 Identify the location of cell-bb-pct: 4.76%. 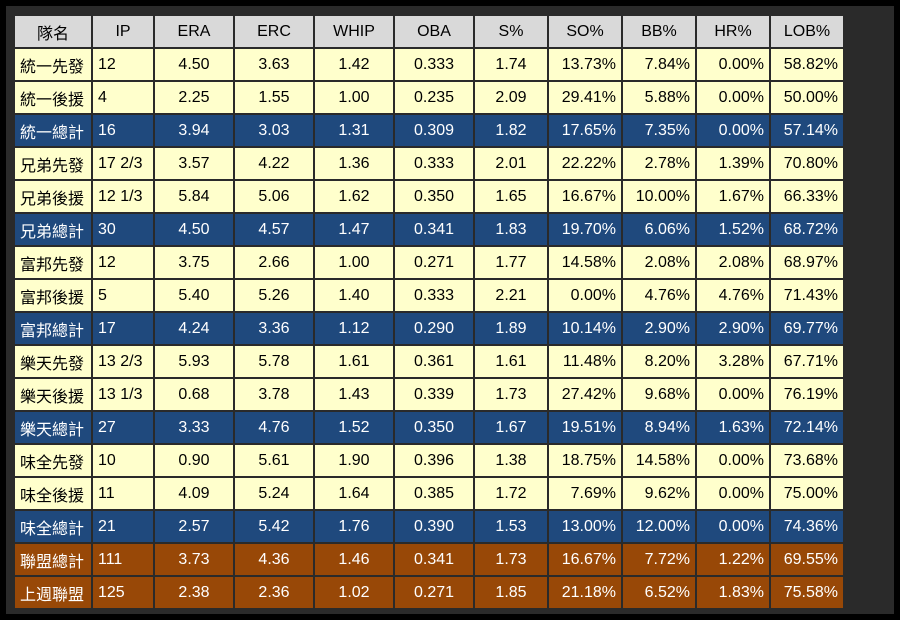
(659, 295).